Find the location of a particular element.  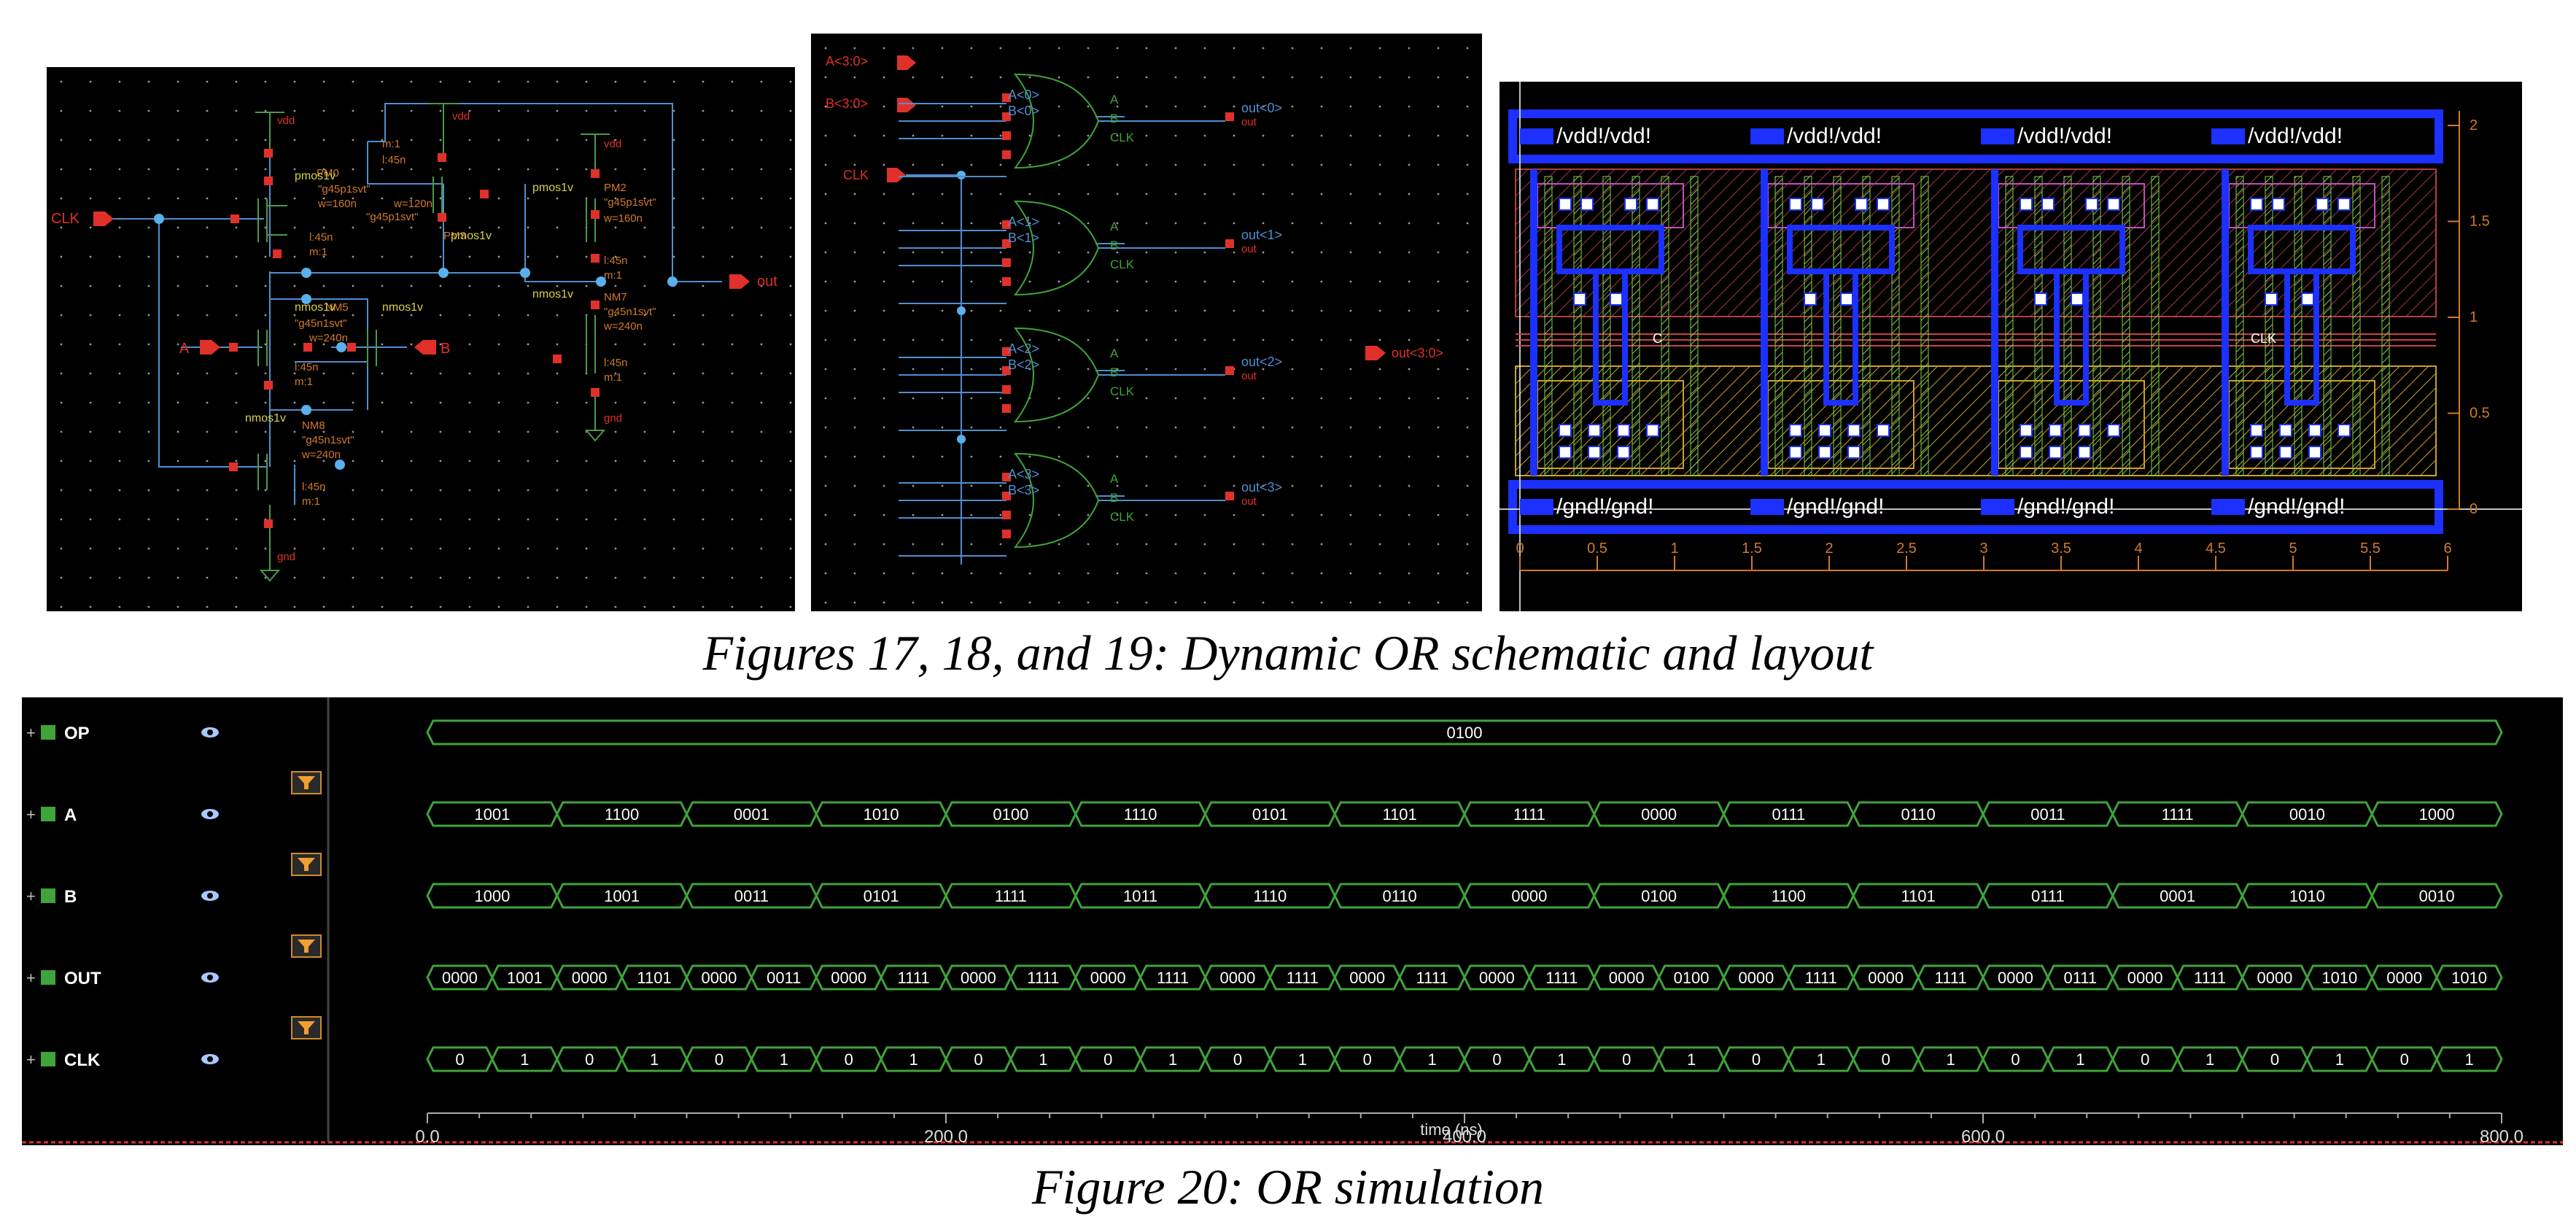

wave-value: 1101 is located at coordinates (1399, 815).